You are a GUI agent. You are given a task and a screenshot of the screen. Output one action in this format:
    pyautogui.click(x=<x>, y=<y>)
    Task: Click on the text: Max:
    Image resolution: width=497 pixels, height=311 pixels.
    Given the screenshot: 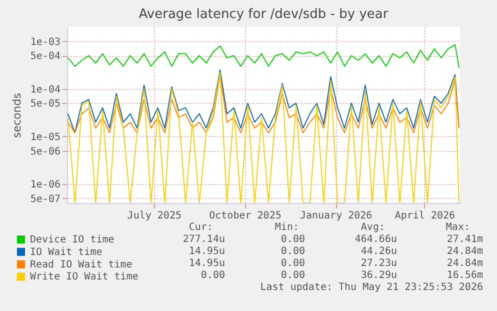 What is the action you would take?
    pyautogui.click(x=458, y=228)
    